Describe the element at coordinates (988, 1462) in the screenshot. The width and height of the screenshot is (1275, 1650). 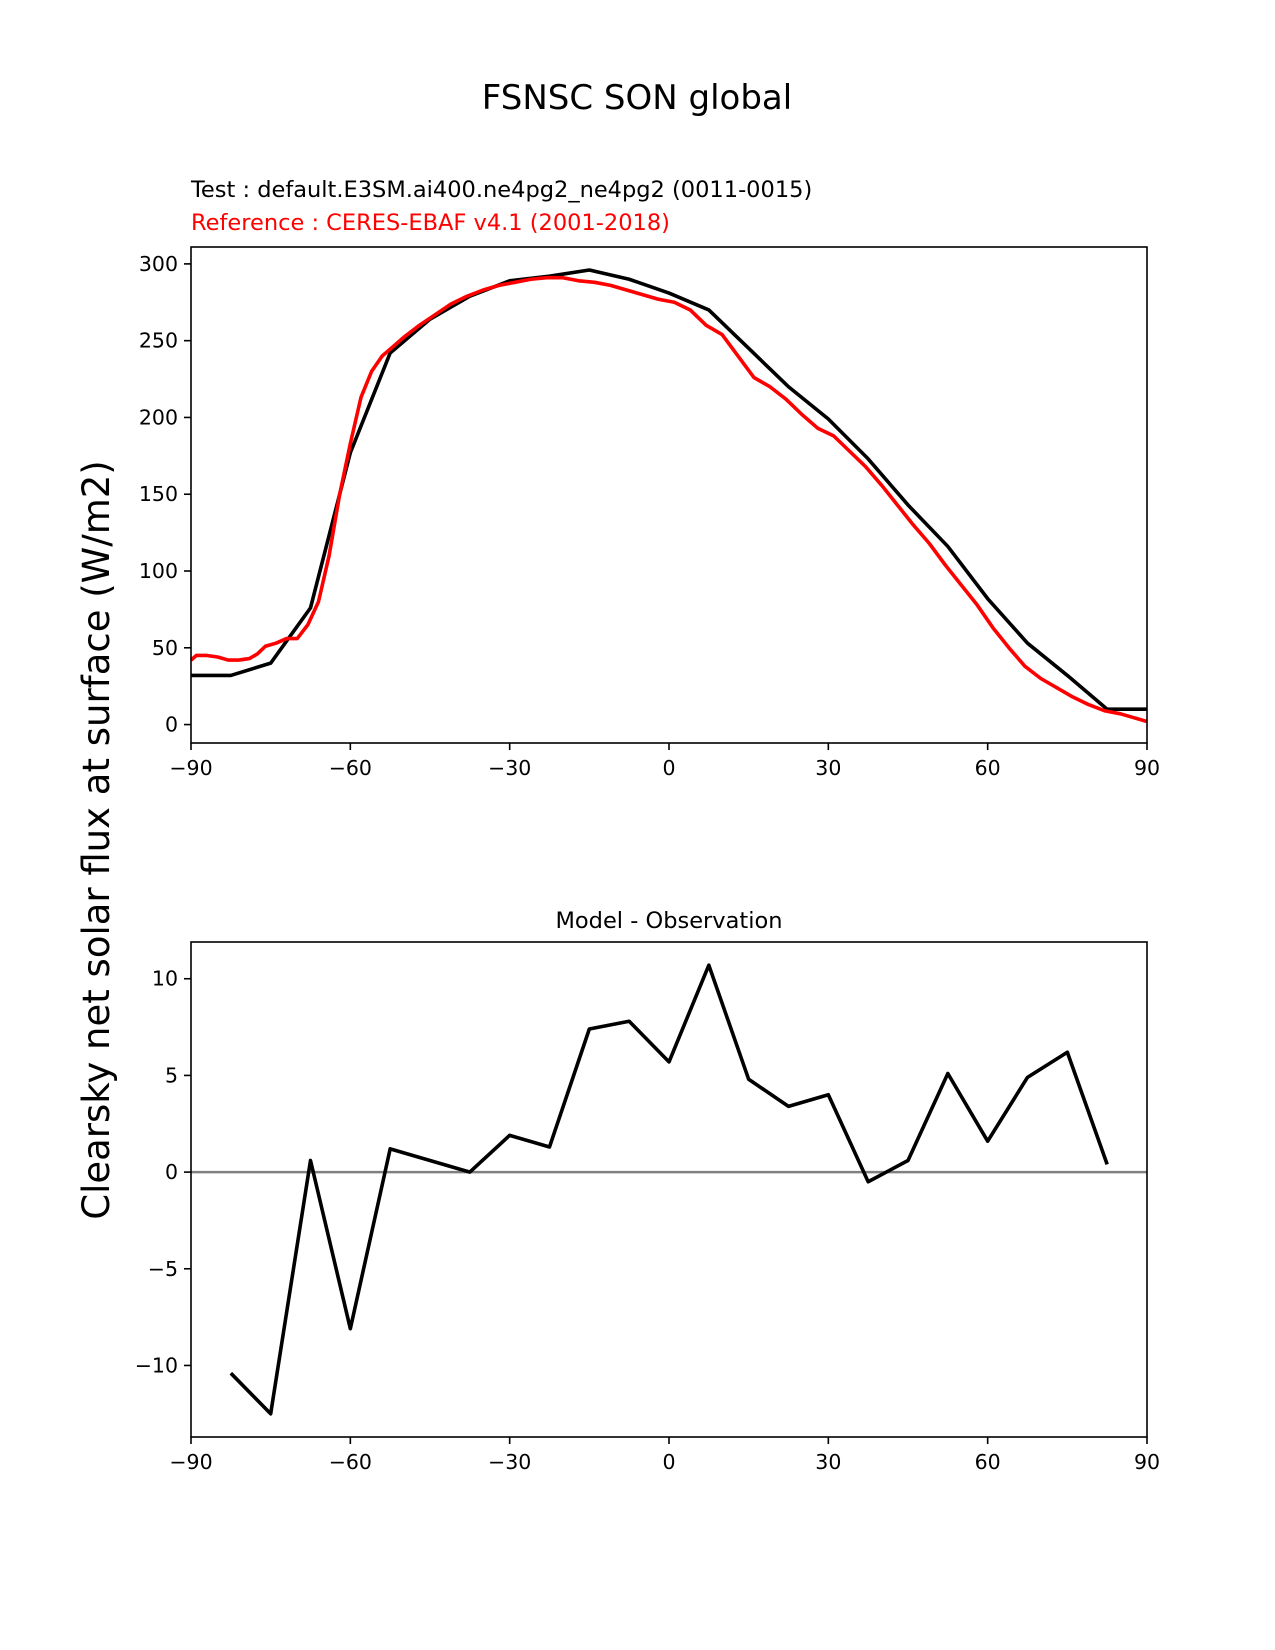
I see `bottom-xtick-label: 60` at that location.